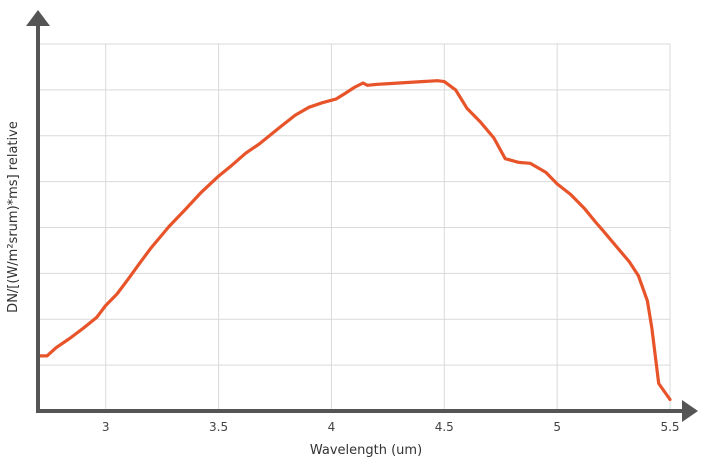  What do you see at coordinates (557, 427) in the screenshot?
I see `x-tick-label: 5` at bounding box center [557, 427].